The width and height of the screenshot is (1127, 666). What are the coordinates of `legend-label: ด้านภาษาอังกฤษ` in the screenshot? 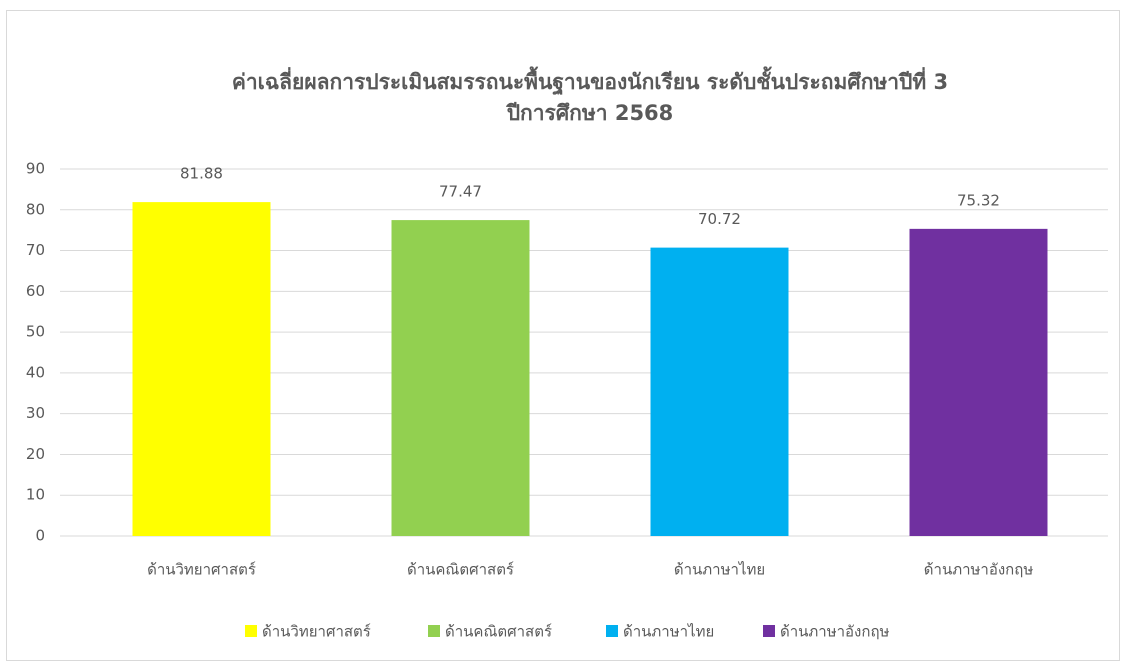 It's located at (835, 632).